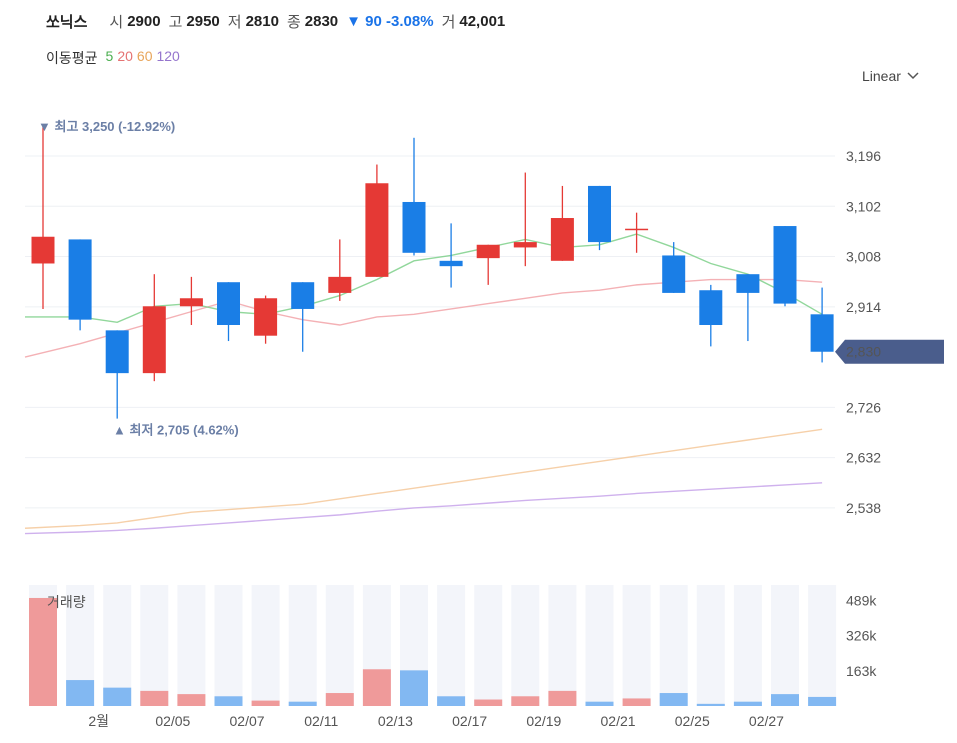  What do you see at coordinates (469, 721) in the screenshot?
I see `date-tick-label: 02/17` at bounding box center [469, 721].